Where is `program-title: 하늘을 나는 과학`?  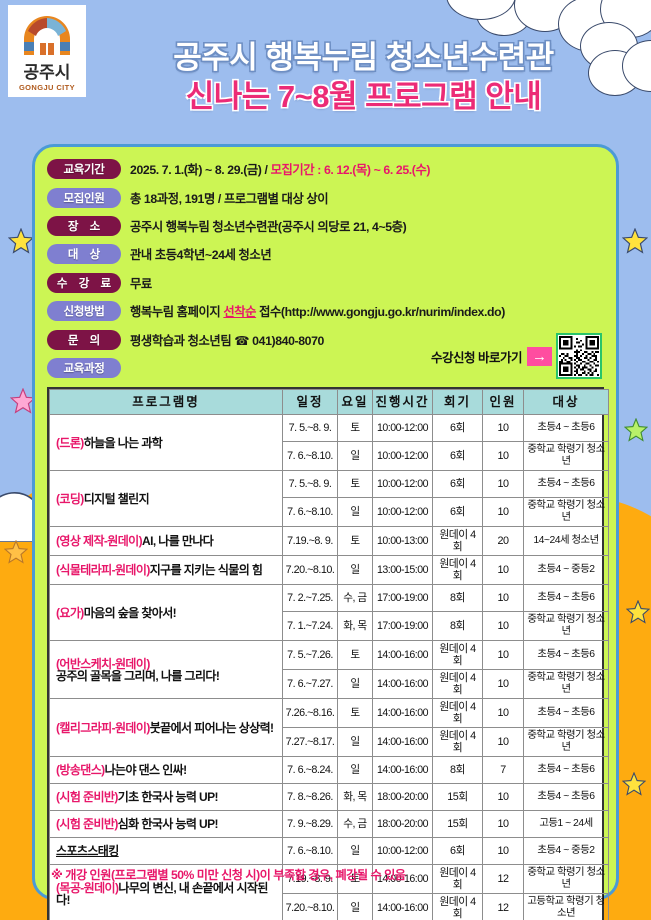
program-title: 하늘을 나는 과학 is located at coordinates (123, 442).